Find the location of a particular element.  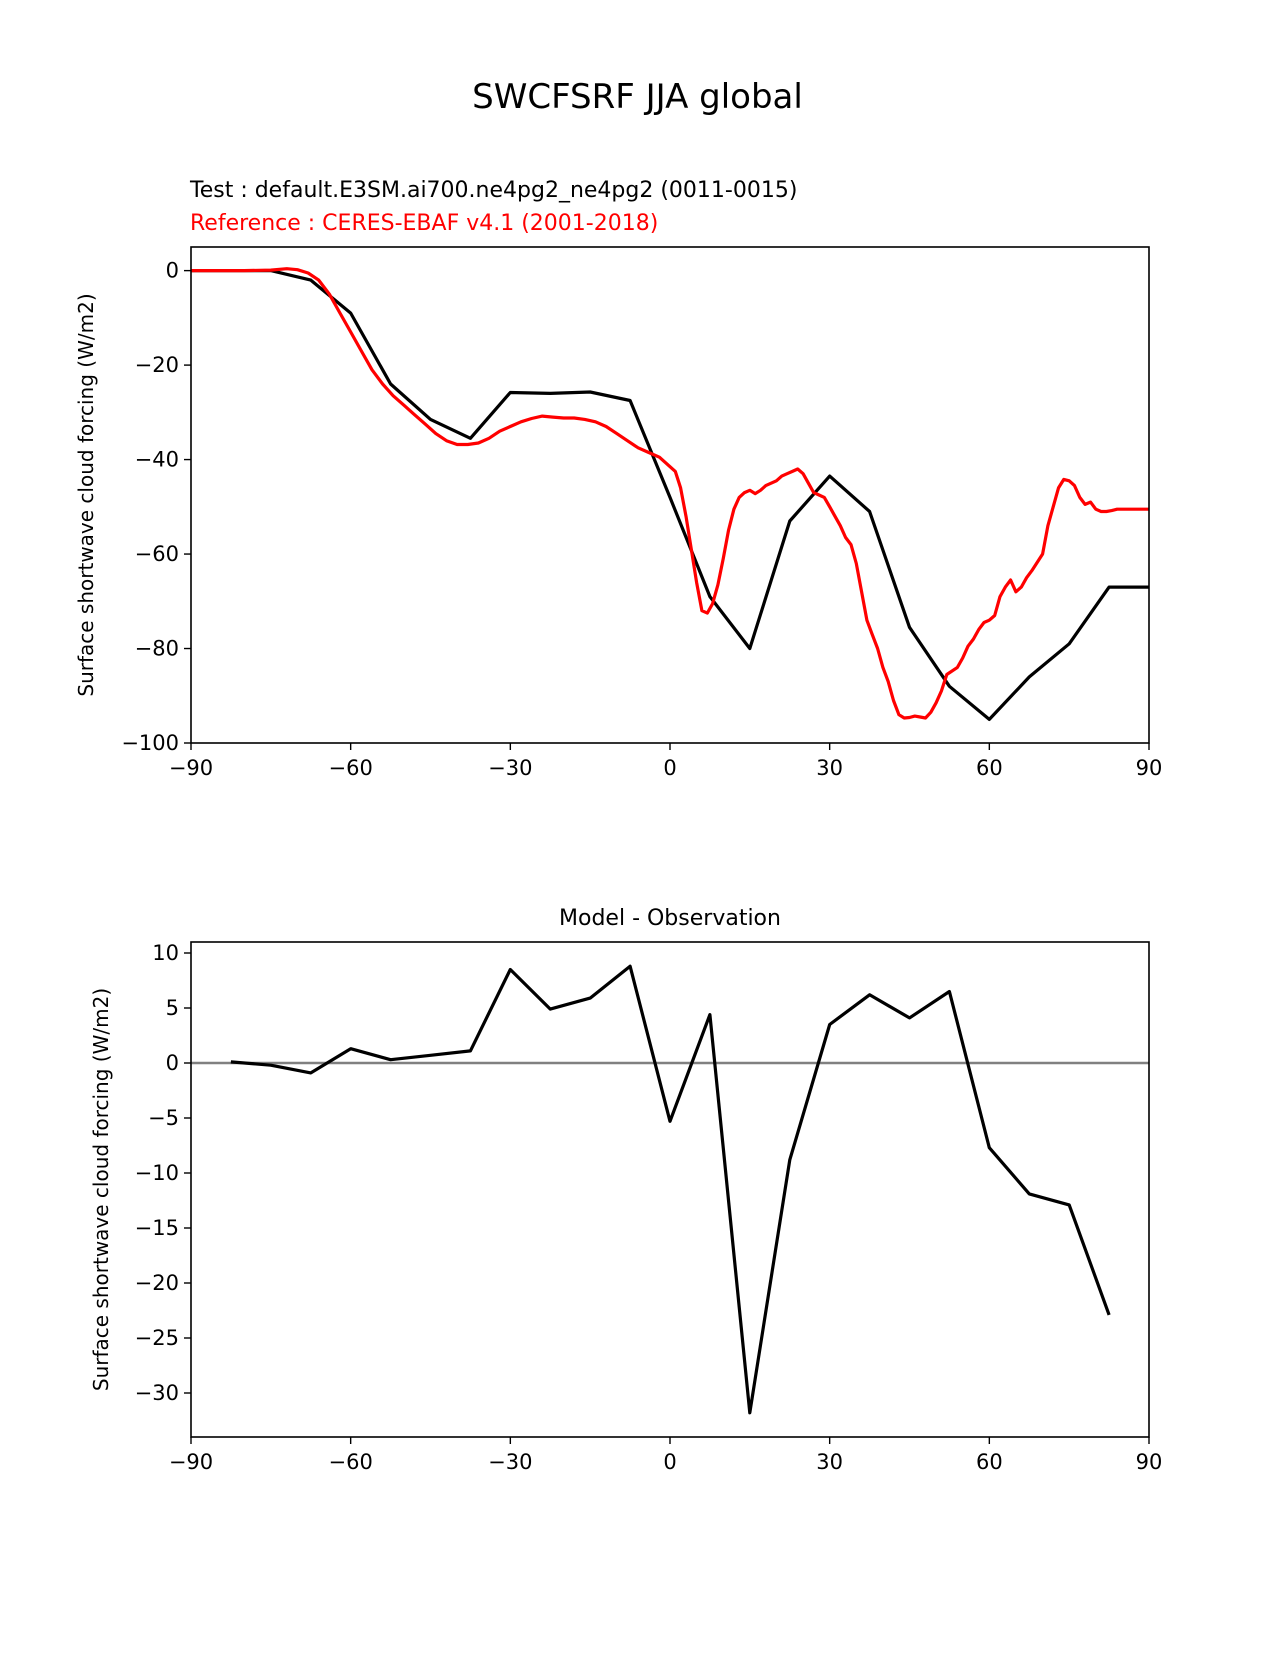

y-tick-label: −10 is located at coordinates (157, 1173).